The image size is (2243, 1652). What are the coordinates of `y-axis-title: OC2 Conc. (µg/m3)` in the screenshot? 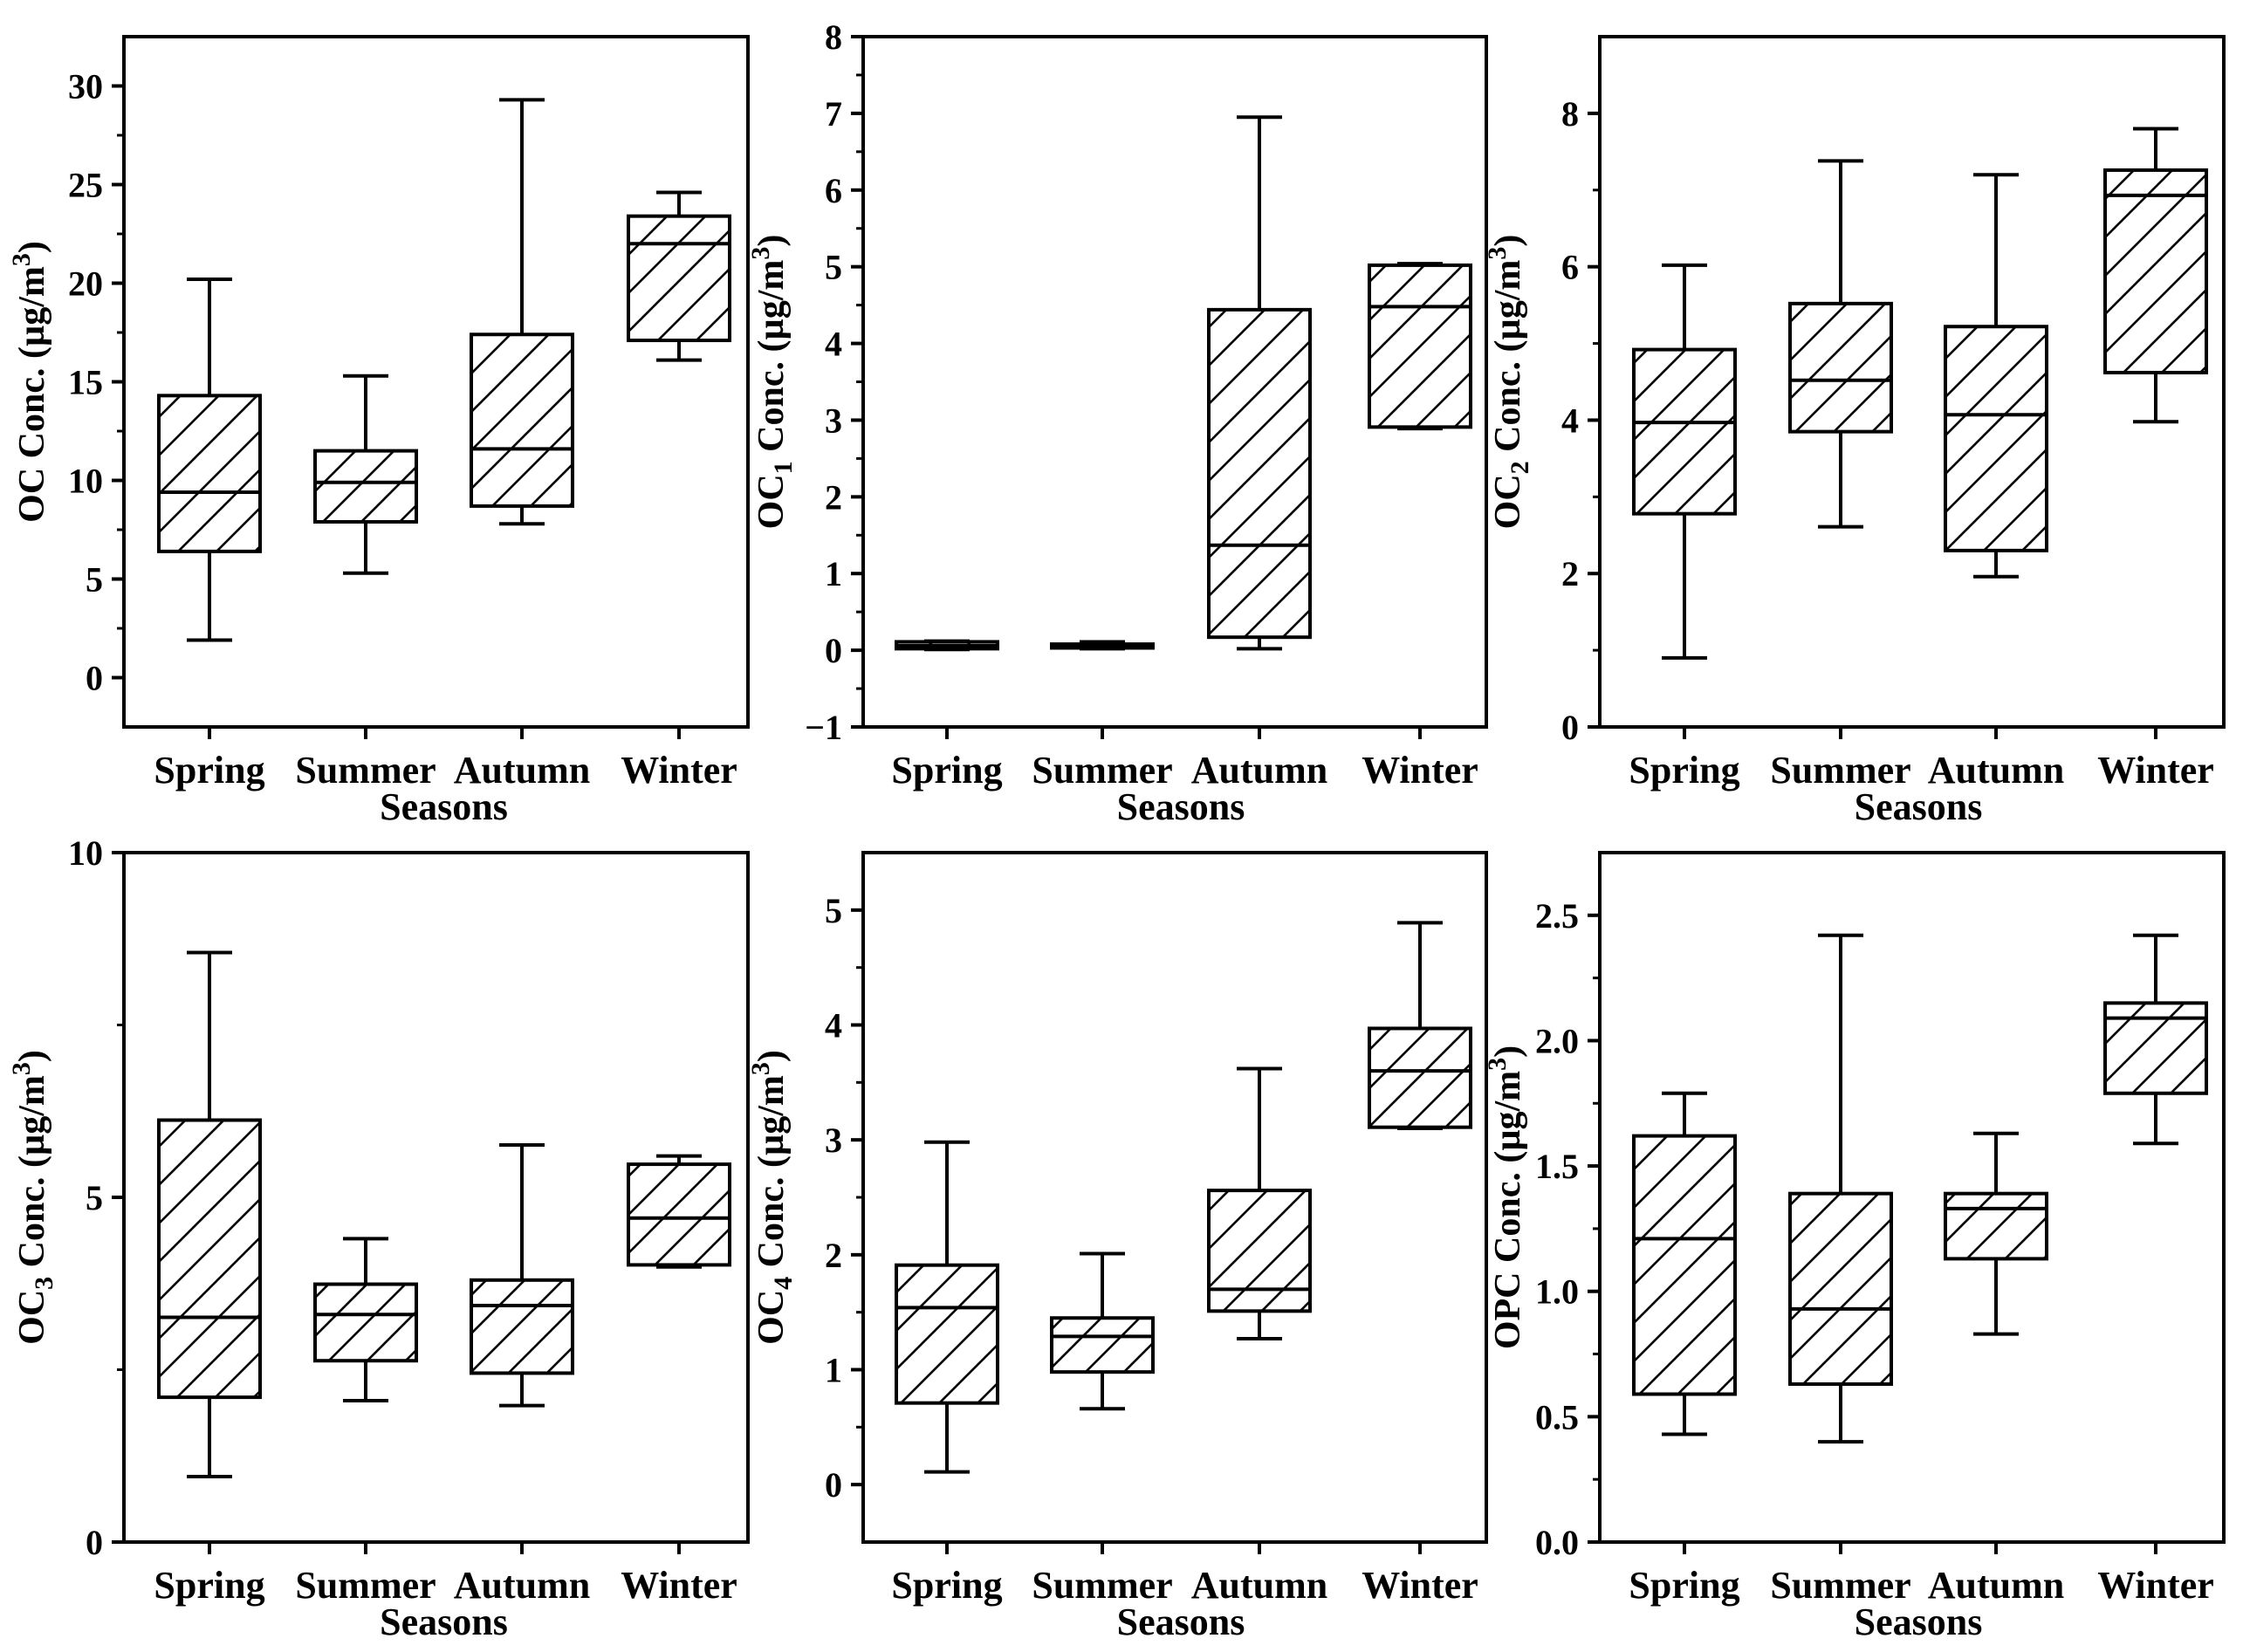 It's located at (1509, 382).